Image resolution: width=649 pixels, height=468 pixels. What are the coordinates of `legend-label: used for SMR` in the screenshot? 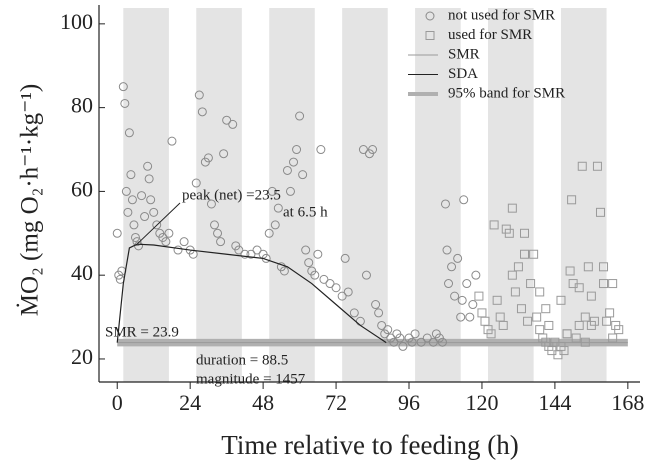 It's located at (490, 35).